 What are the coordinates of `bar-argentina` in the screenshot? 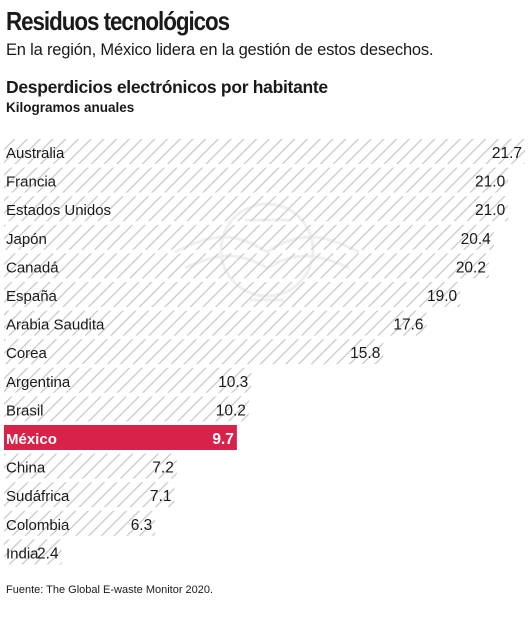 It's located at (128, 380).